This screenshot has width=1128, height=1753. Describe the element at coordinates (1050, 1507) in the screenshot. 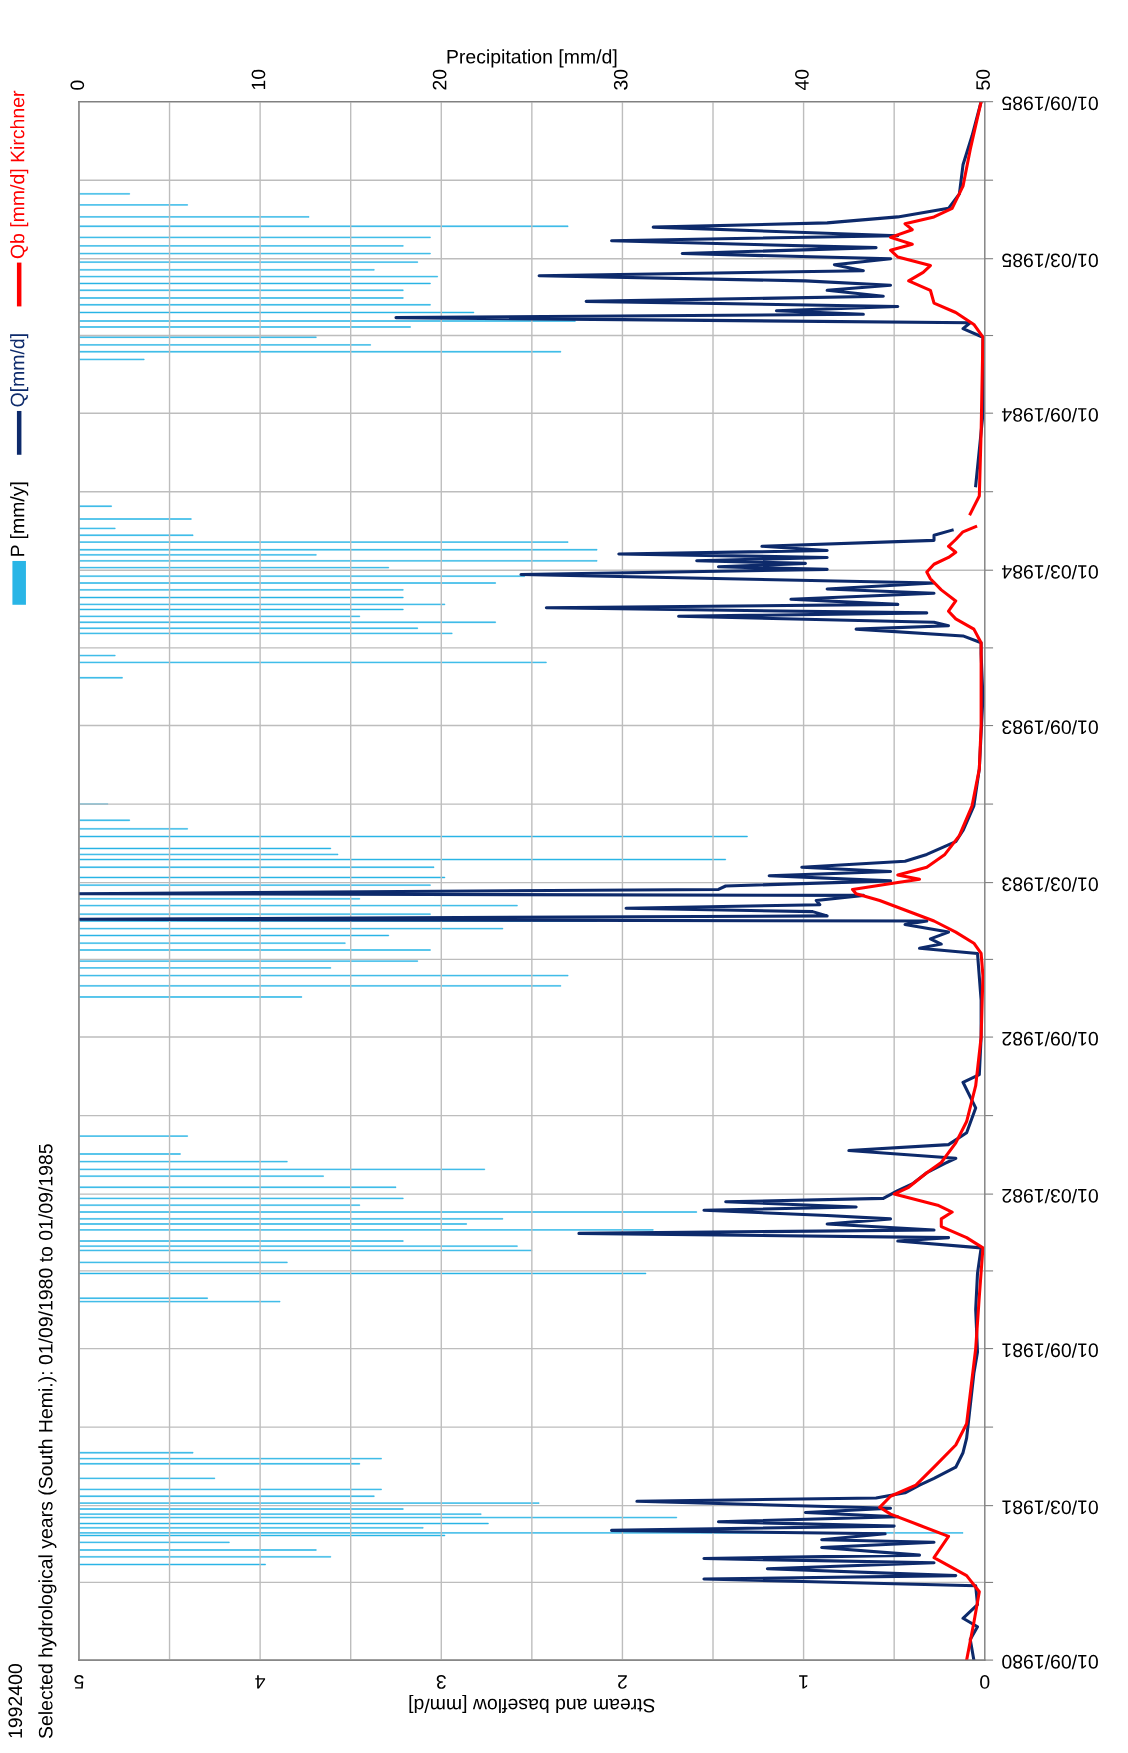

I see `y-tick-label: 01/03/1981` at that location.